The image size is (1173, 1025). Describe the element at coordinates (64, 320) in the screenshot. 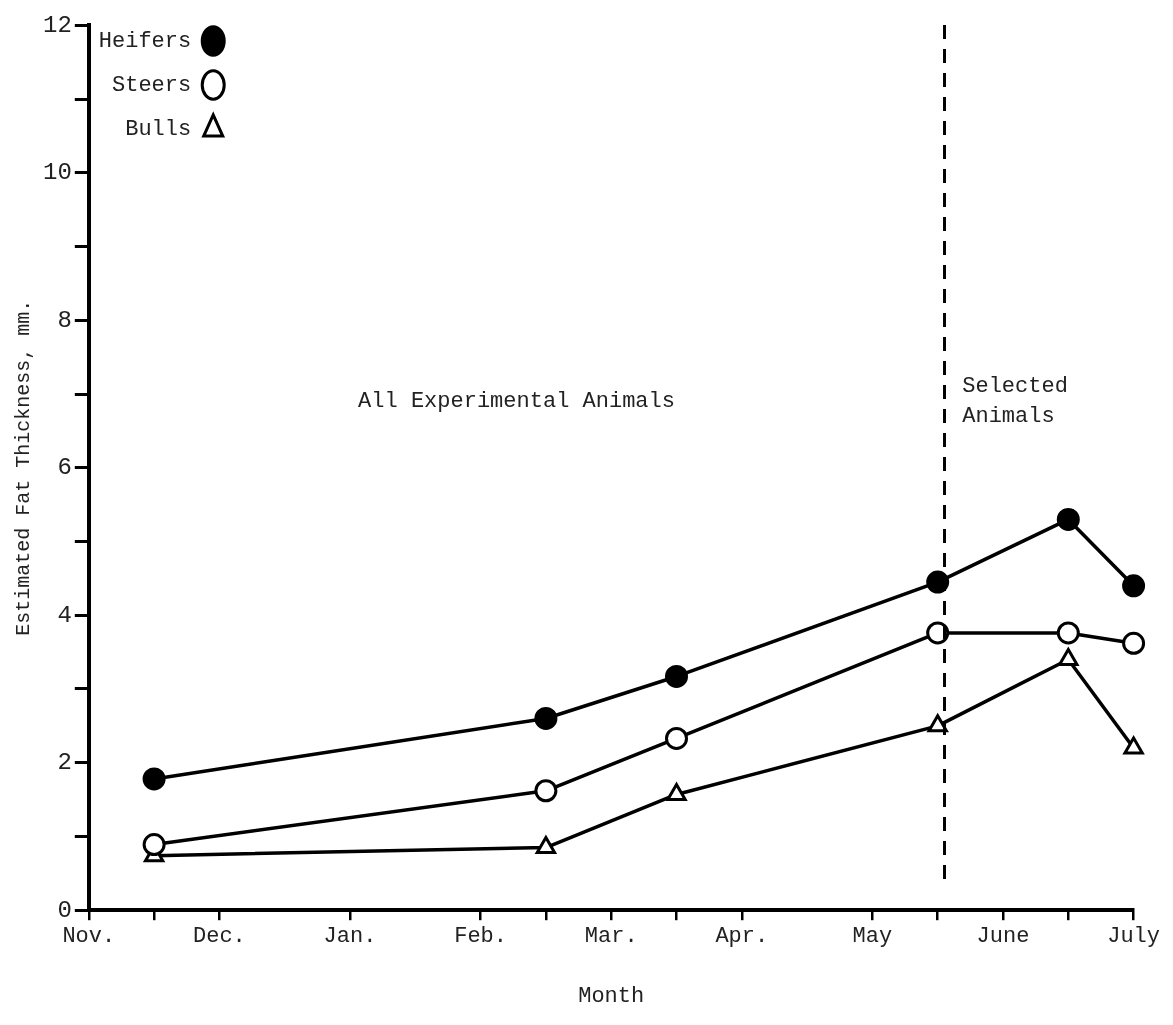

I see `y-tick-label: 8` at that location.